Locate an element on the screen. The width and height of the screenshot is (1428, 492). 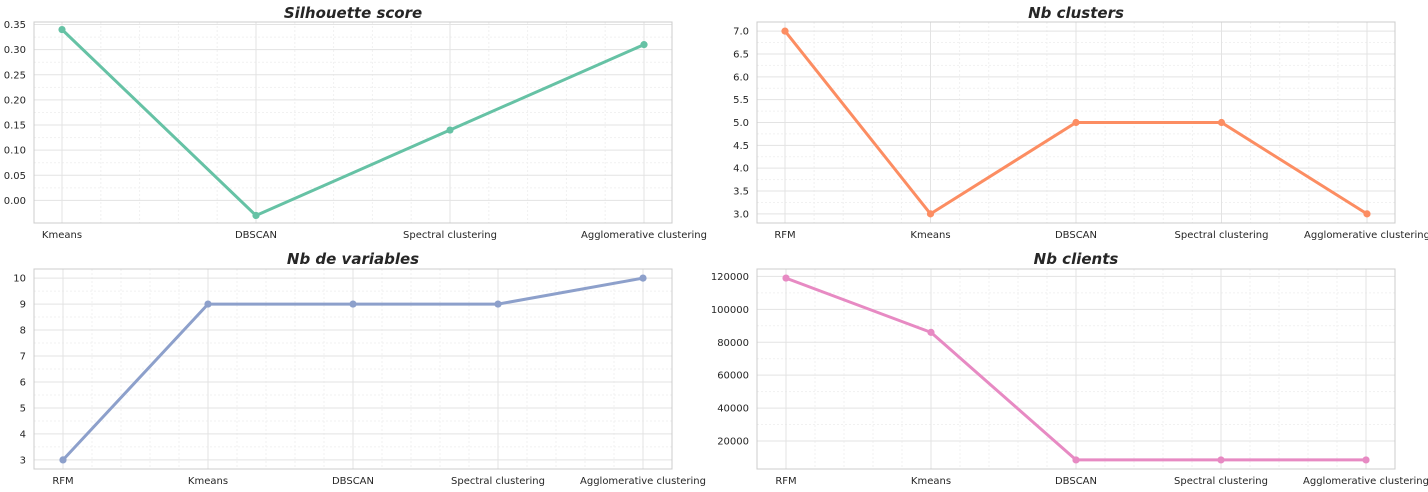
y-tick-label: 100000 is located at coordinates (730, 310).